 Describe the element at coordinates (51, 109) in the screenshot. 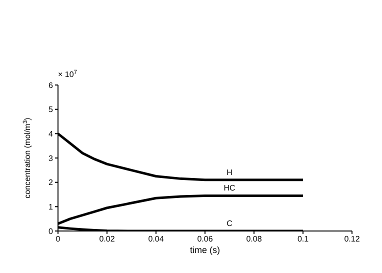

I see `y-tick-label: 5` at that location.